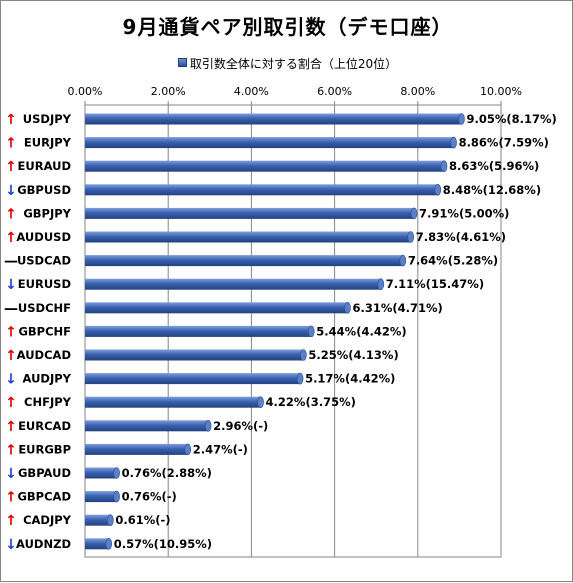  Describe the element at coordinates (85, 91) in the screenshot. I see `x-tick-label: 0.00%` at that location.